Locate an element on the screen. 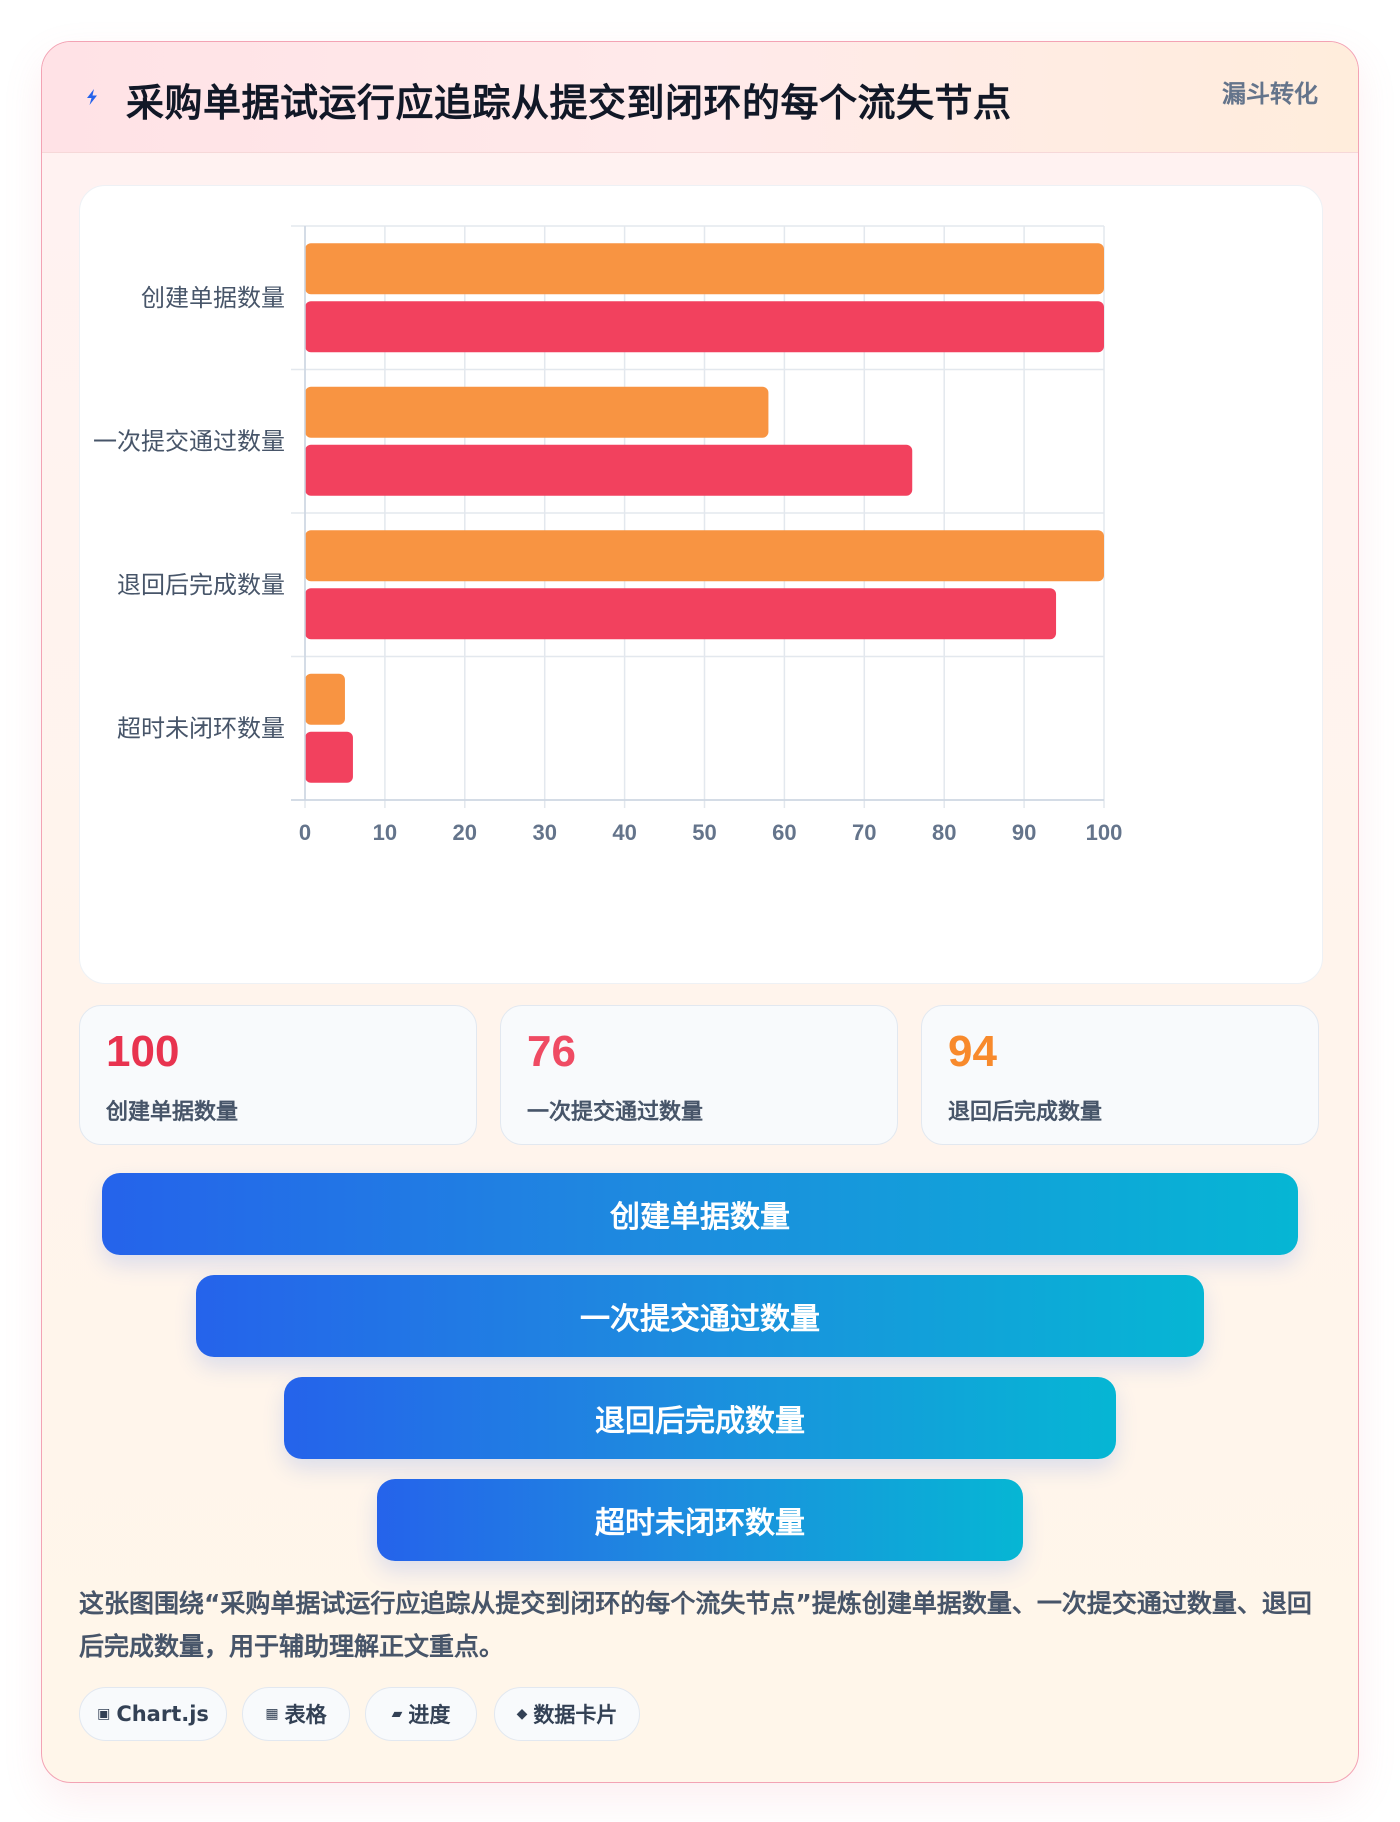 The width and height of the screenshot is (1400, 1822). x-tick-label: 80 is located at coordinates (944, 832).